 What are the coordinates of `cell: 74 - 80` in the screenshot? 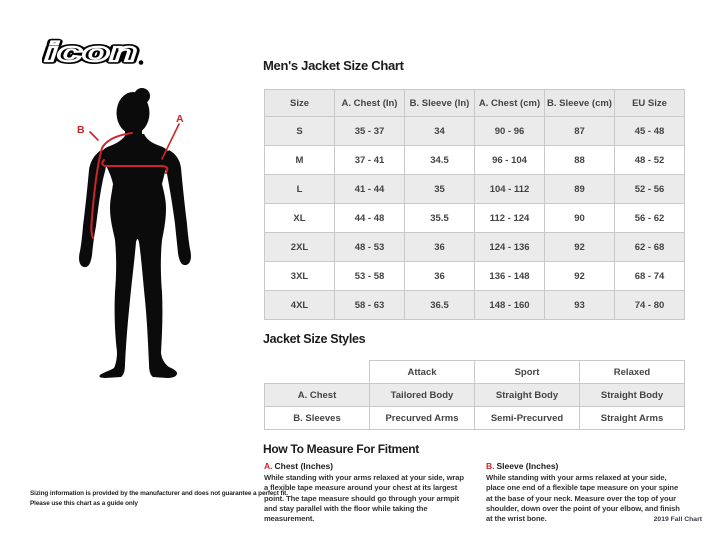 It's located at (649, 305).